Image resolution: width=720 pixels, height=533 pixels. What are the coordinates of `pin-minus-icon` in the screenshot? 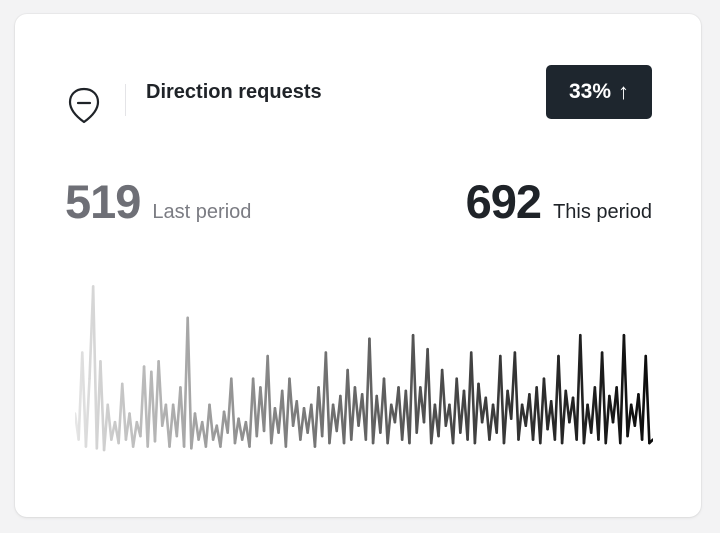 It's located at (84, 105).